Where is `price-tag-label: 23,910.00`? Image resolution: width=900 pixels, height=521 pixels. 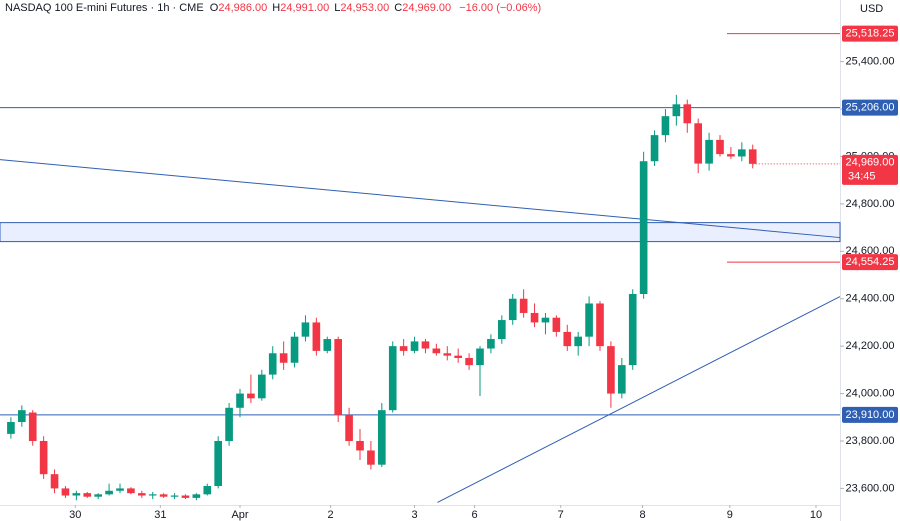
price-tag-label: 23,910.00 is located at coordinates (870, 415).